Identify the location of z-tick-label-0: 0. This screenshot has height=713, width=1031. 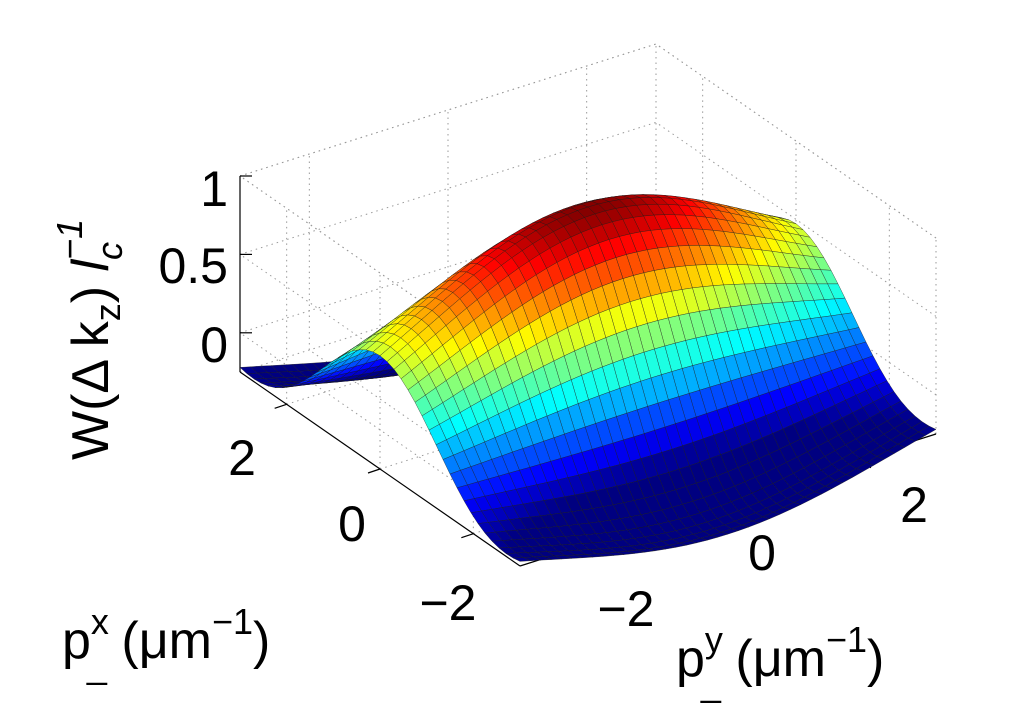
(214, 345).